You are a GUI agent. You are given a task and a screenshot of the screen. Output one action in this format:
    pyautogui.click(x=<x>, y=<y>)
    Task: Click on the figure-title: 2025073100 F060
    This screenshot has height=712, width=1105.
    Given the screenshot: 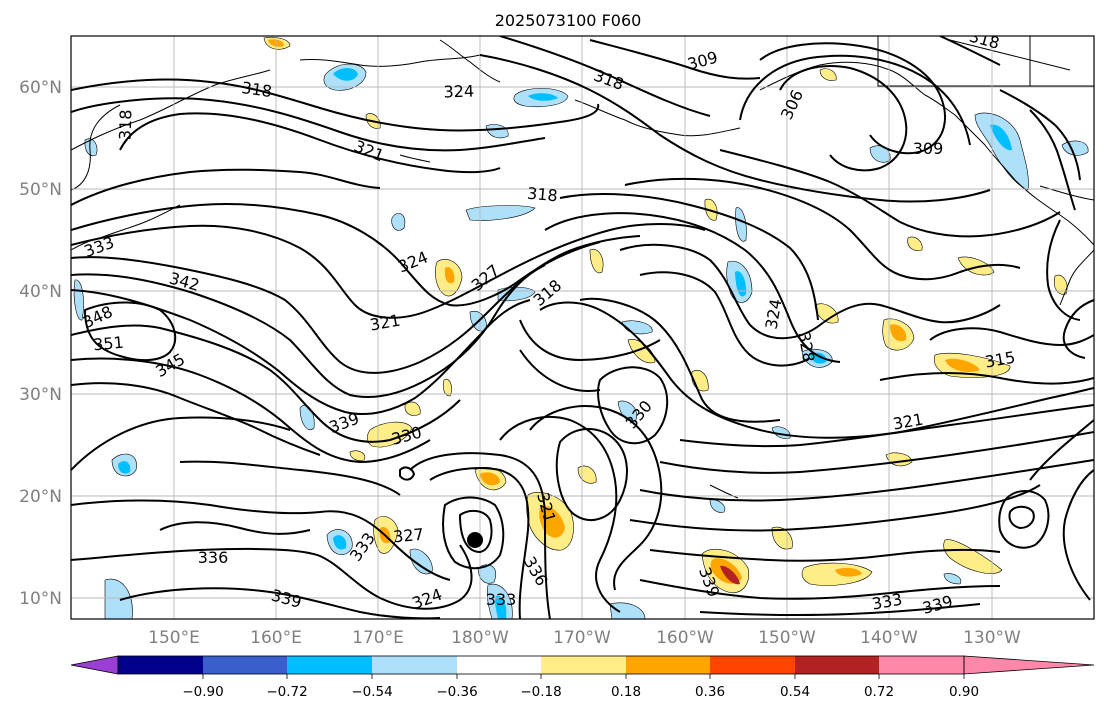 What is the action you would take?
    pyautogui.click(x=568, y=20)
    